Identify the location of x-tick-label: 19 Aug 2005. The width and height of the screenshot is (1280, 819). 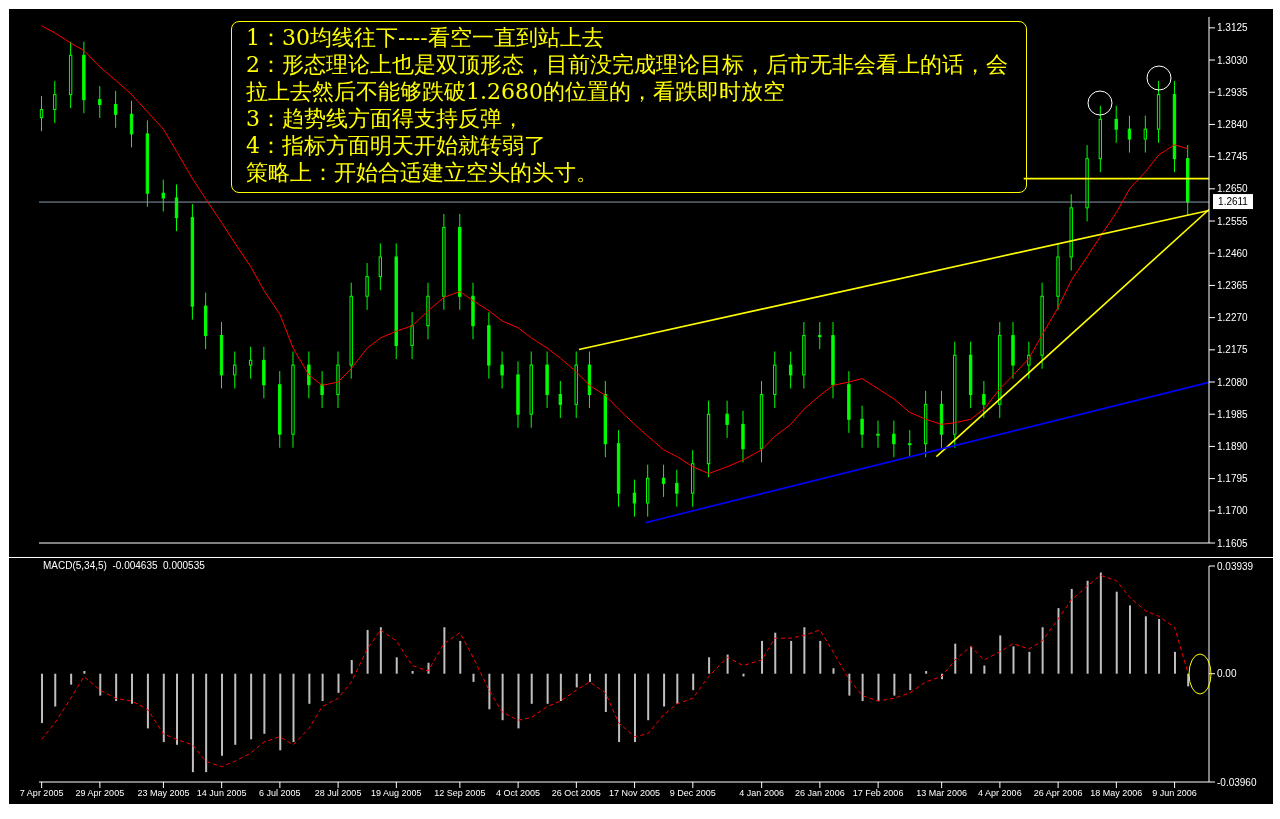
(396, 793).